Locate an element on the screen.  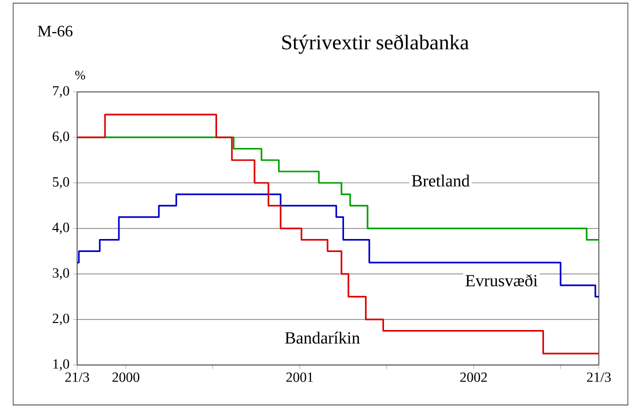
y-axis-title: % is located at coordinates (80, 75).